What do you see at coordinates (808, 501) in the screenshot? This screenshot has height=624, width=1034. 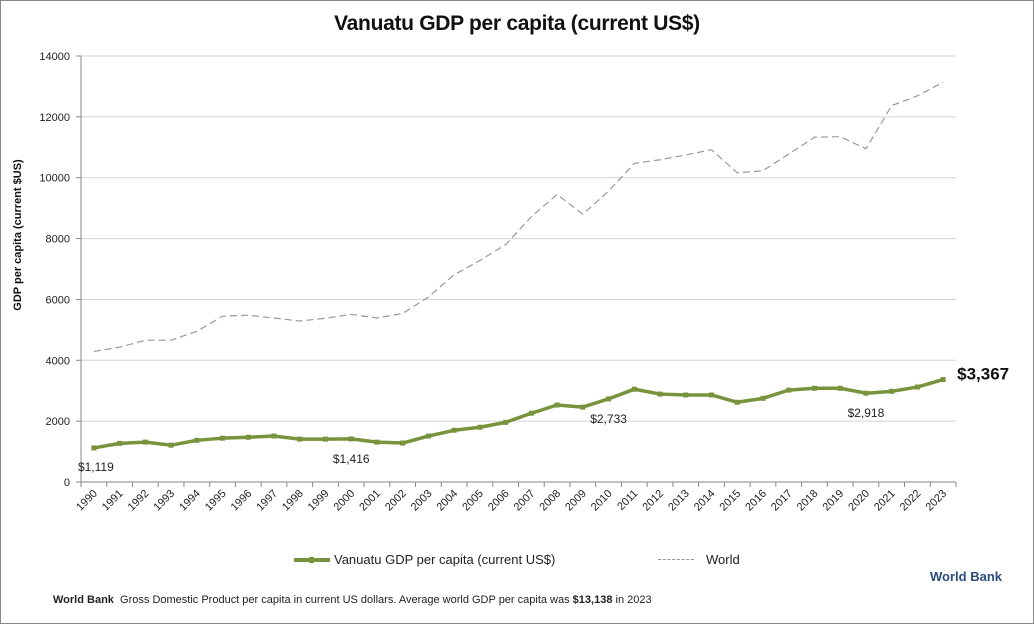 I see `x-tick-label: 2018` at bounding box center [808, 501].